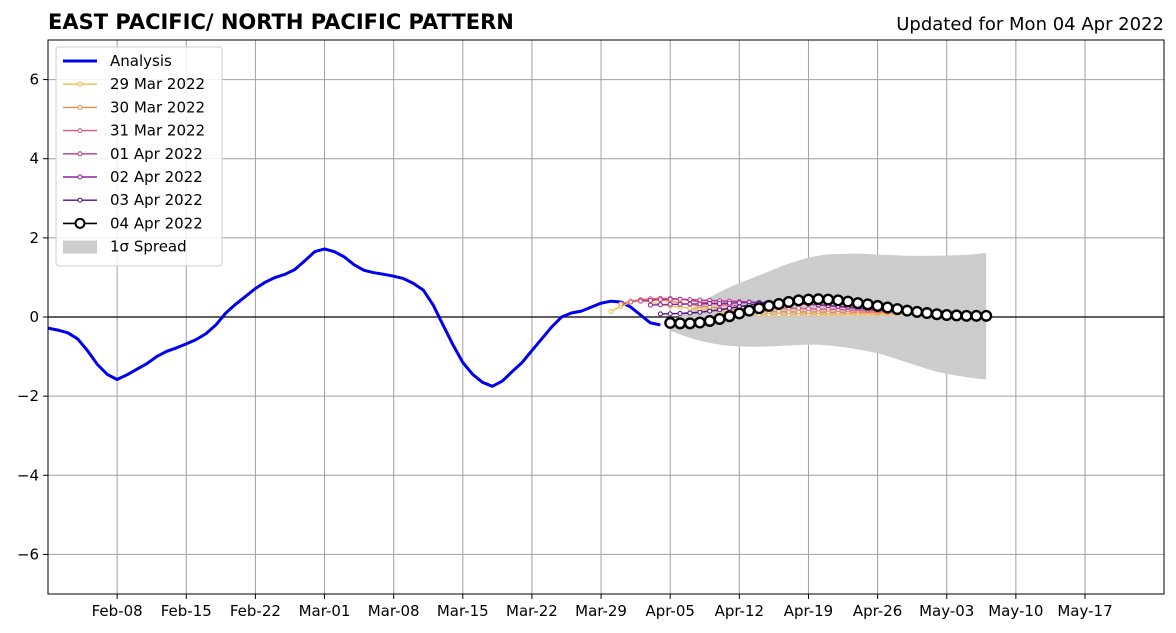 The image size is (1176, 633). What do you see at coordinates (148, 247) in the screenshot?
I see `legend-label: 1σ Spread` at bounding box center [148, 247].